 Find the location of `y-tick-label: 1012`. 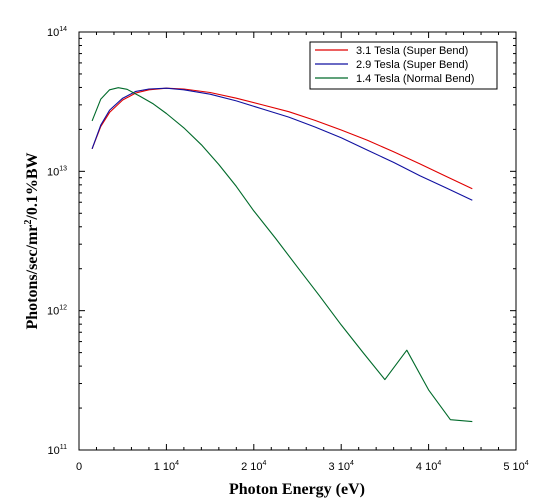

y-tick-label: 1012 is located at coordinates (57, 311).